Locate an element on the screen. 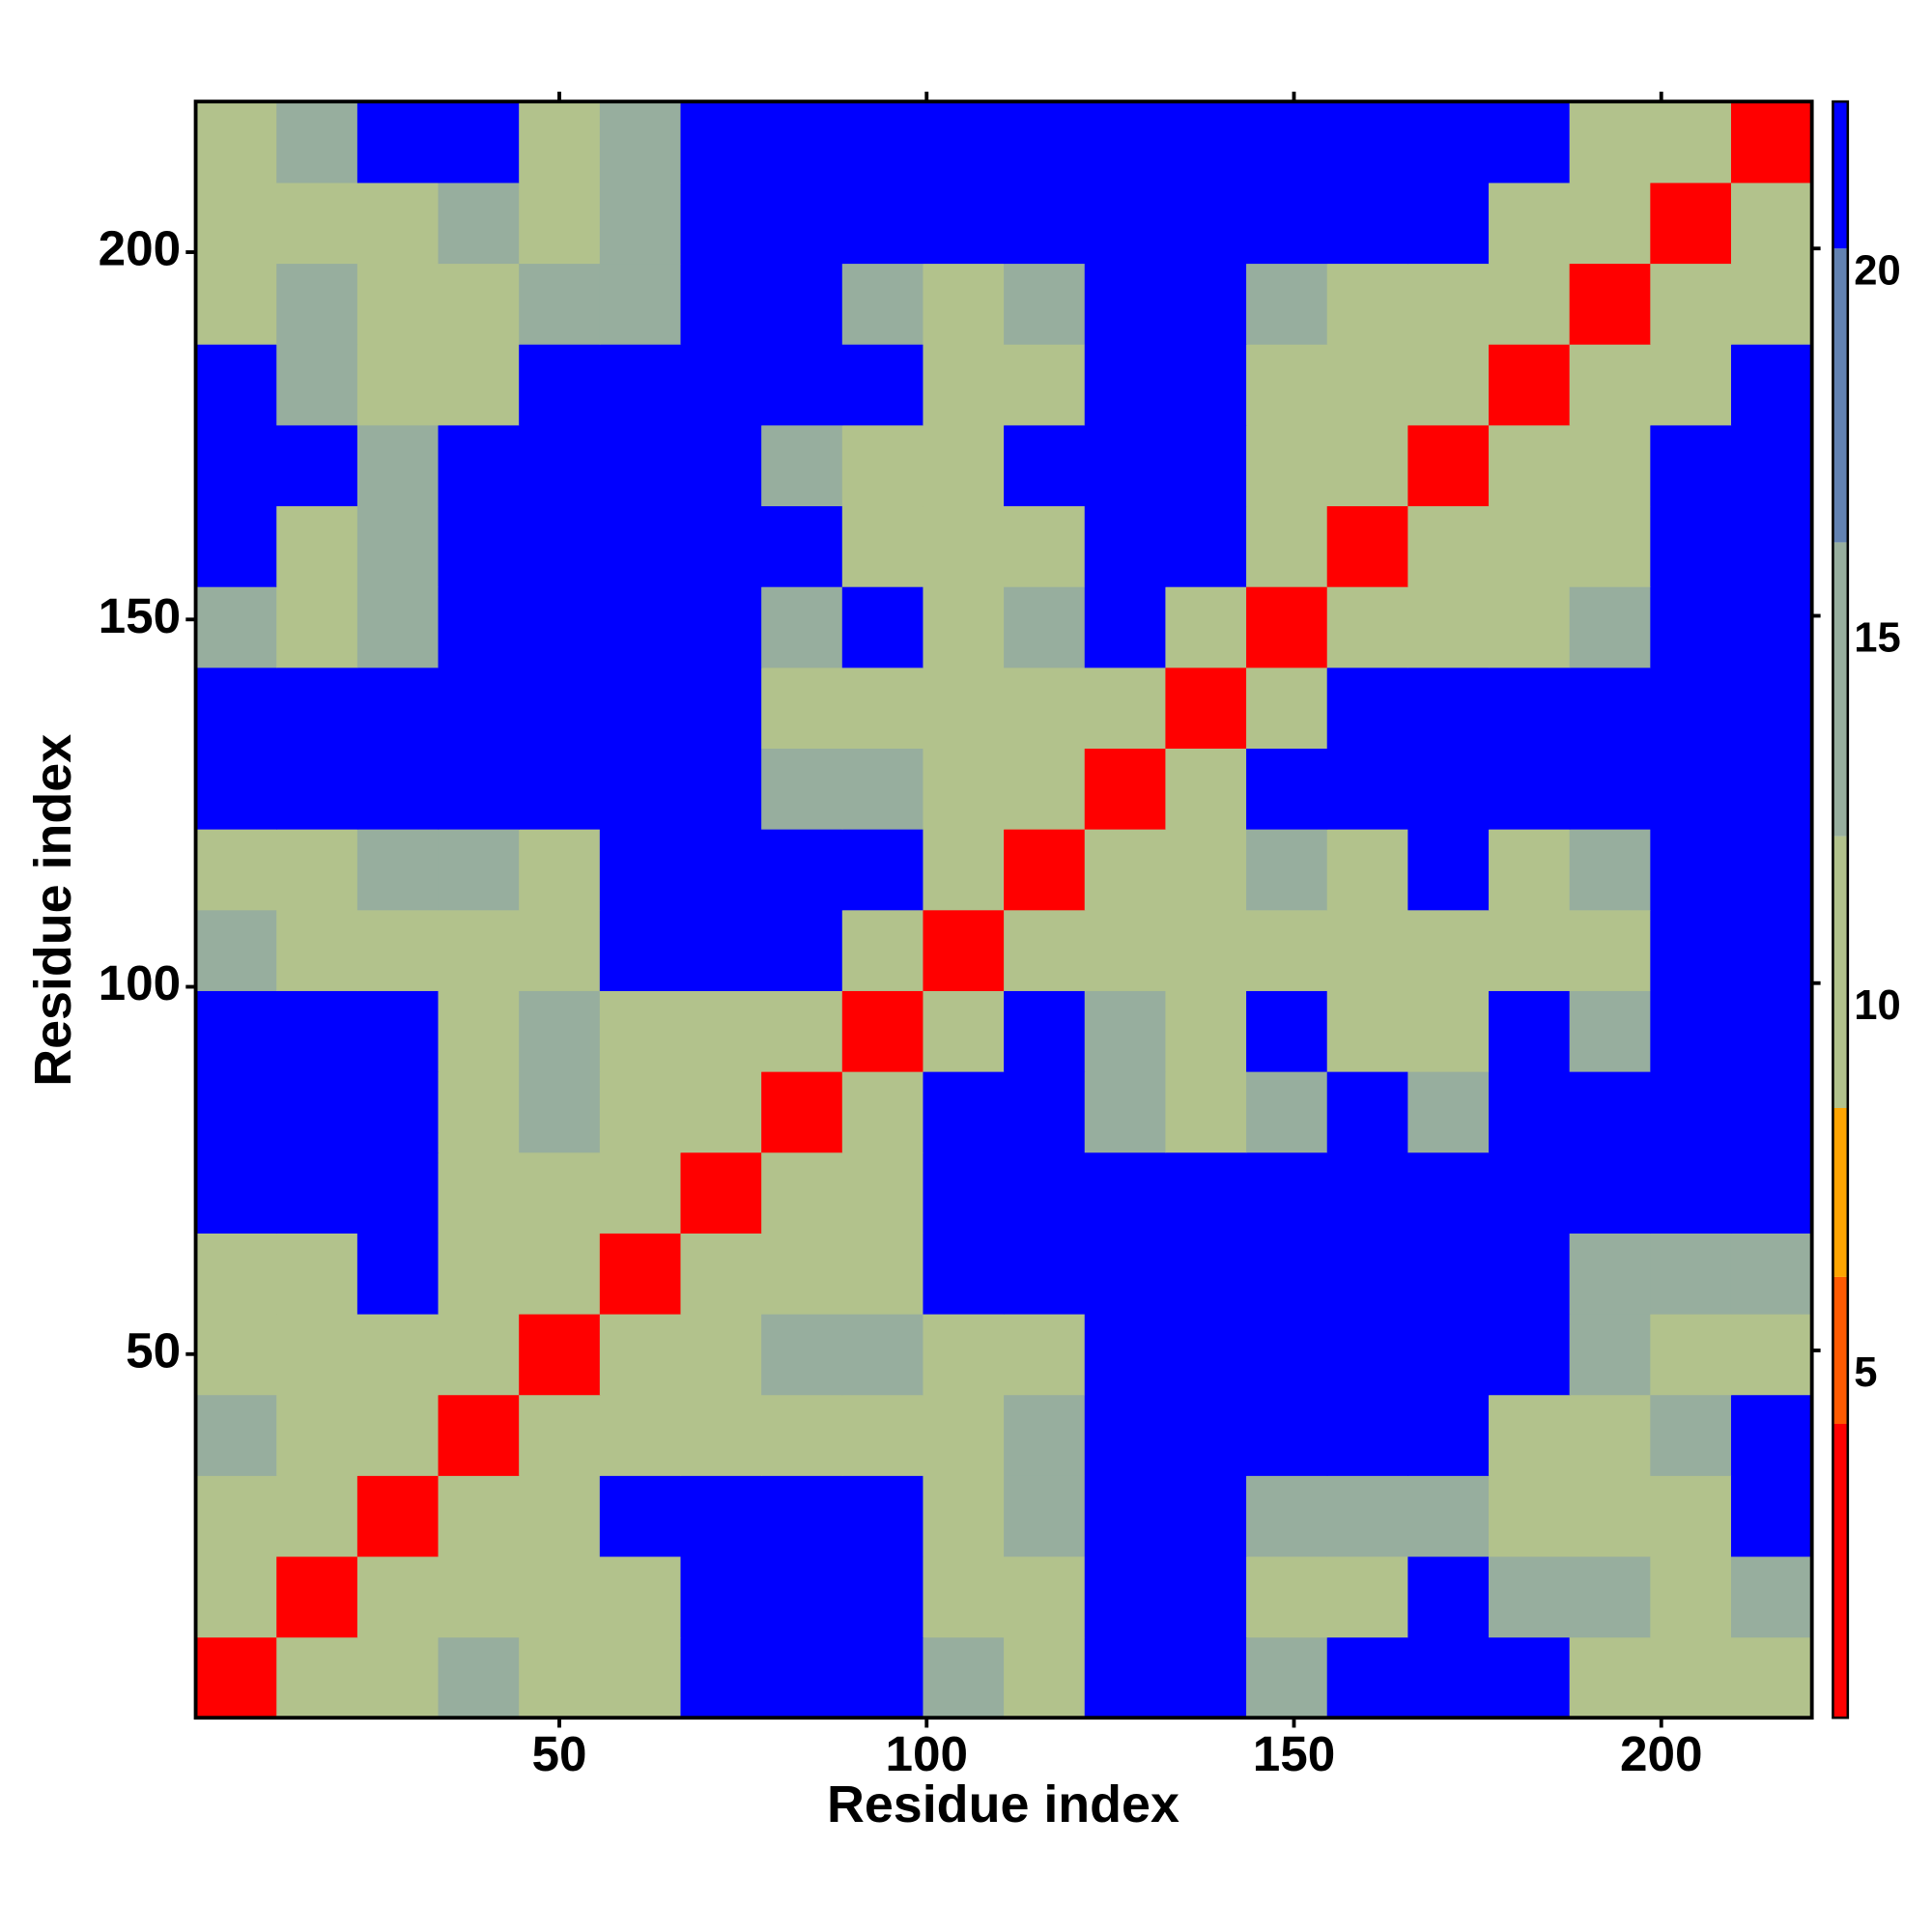 The width and height of the screenshot is (1932, 1932). y-axis-label: Residue index is located at coordinates (53, 910).